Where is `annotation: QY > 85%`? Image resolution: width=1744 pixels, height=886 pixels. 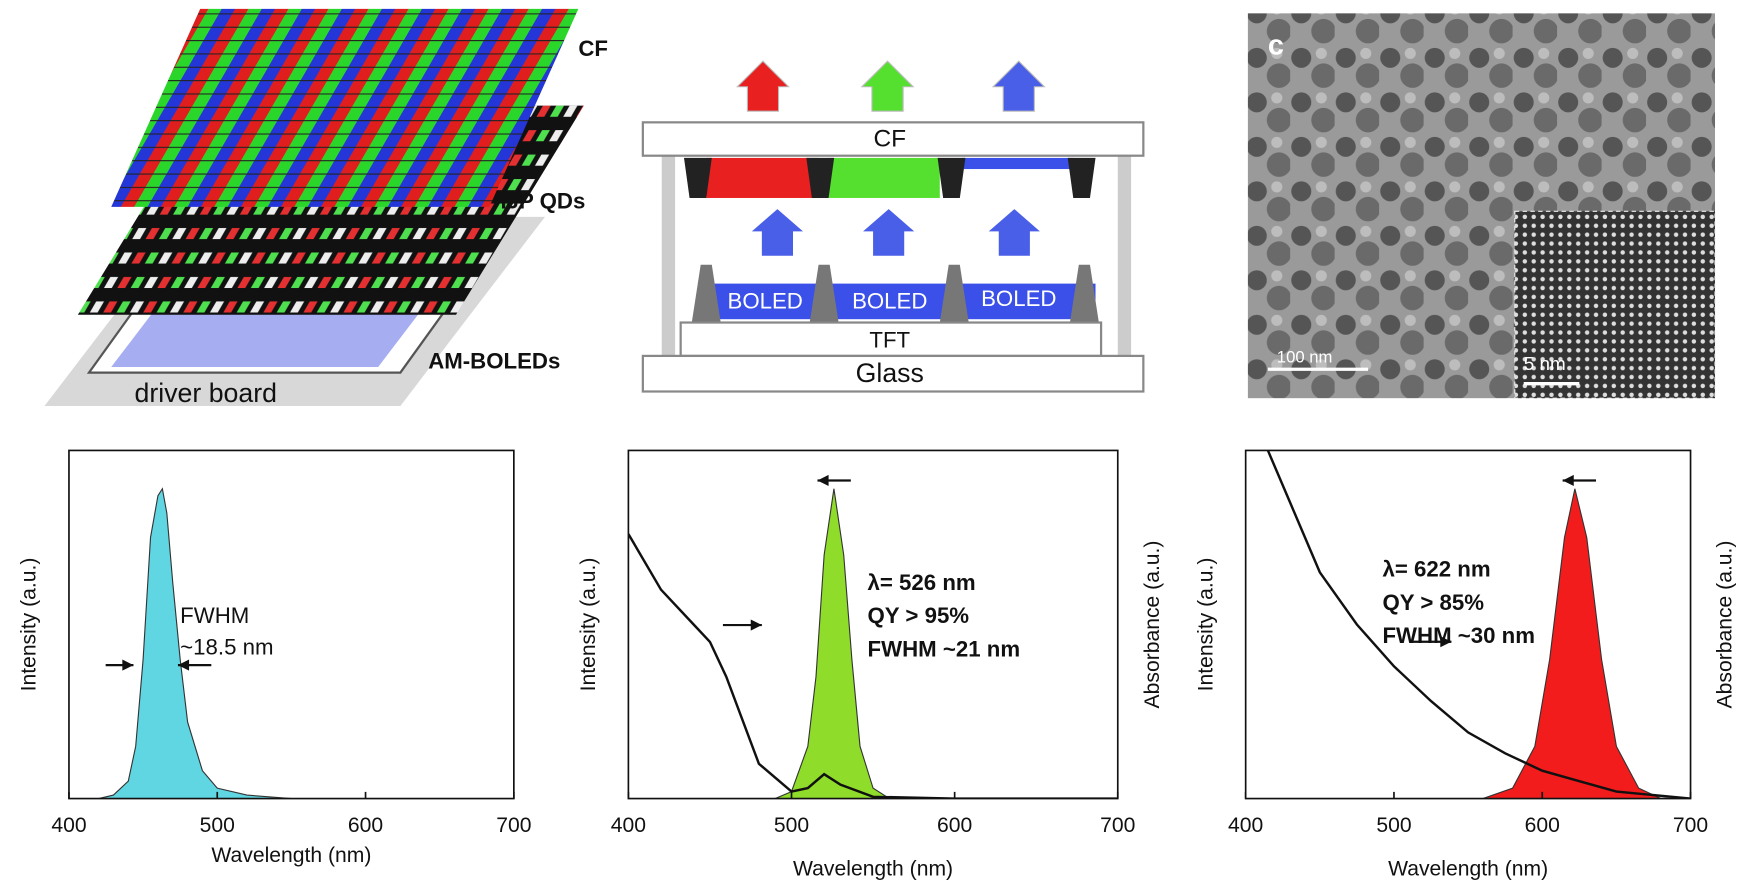
annotation: QY > 85% is located at coordinates (1433, 602).